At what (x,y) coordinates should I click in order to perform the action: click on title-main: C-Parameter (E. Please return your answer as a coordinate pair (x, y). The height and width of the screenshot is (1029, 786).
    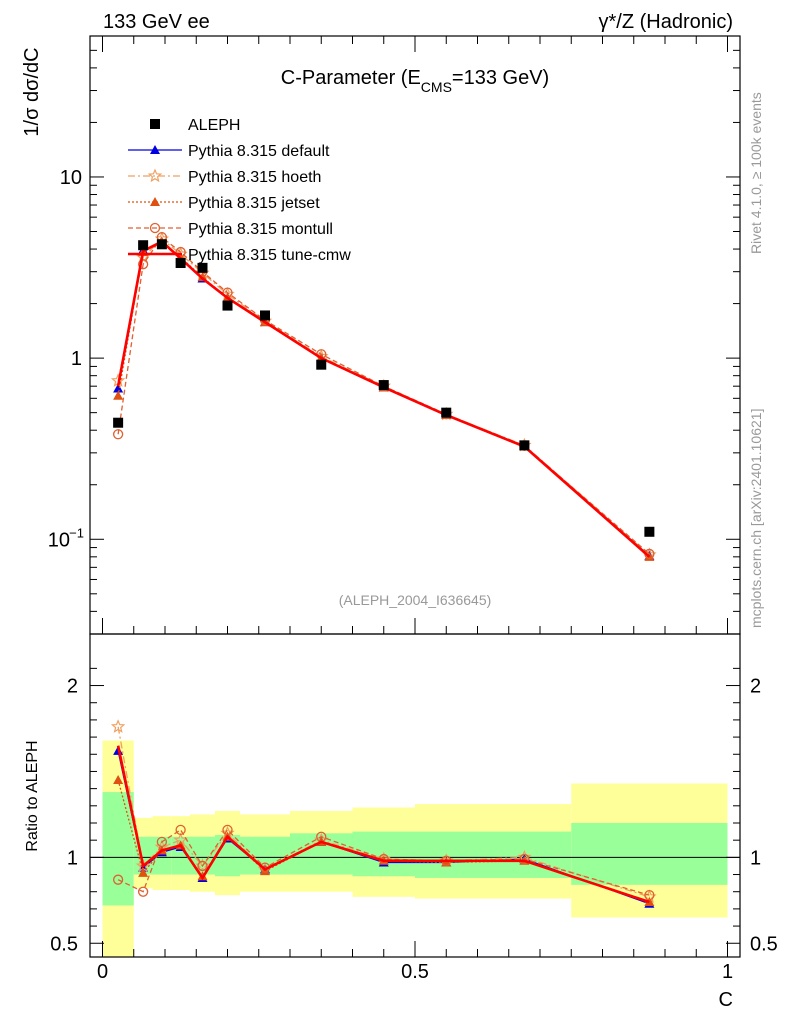
    Looking at the image, I should click on (351, 78).